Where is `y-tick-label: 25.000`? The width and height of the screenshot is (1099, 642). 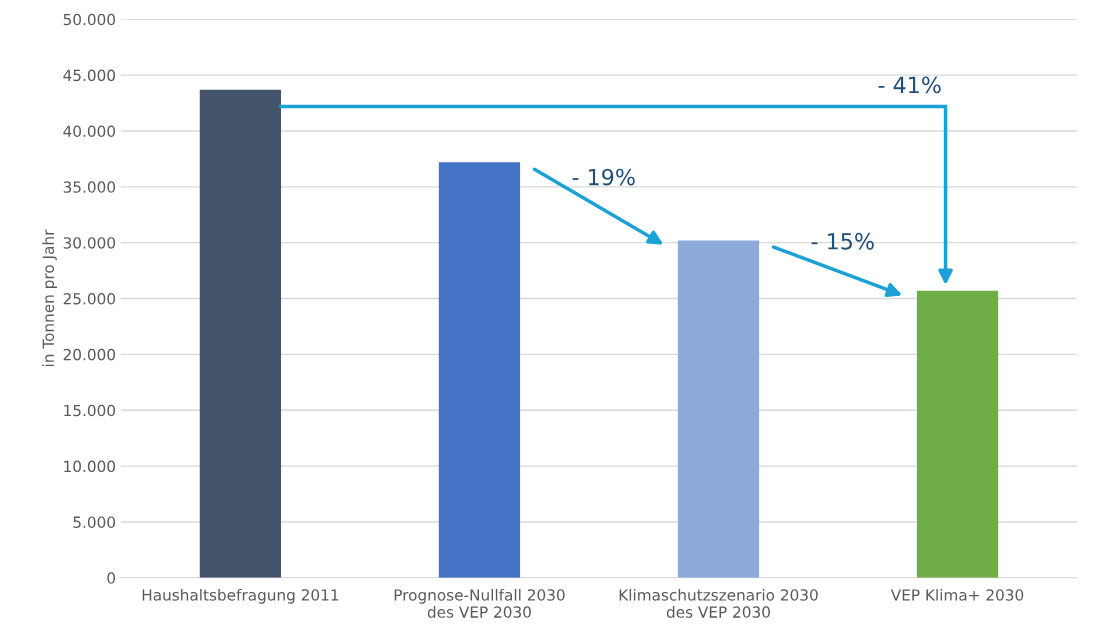
y-tick-label: 25.000 is located at coordinates (89, 299).